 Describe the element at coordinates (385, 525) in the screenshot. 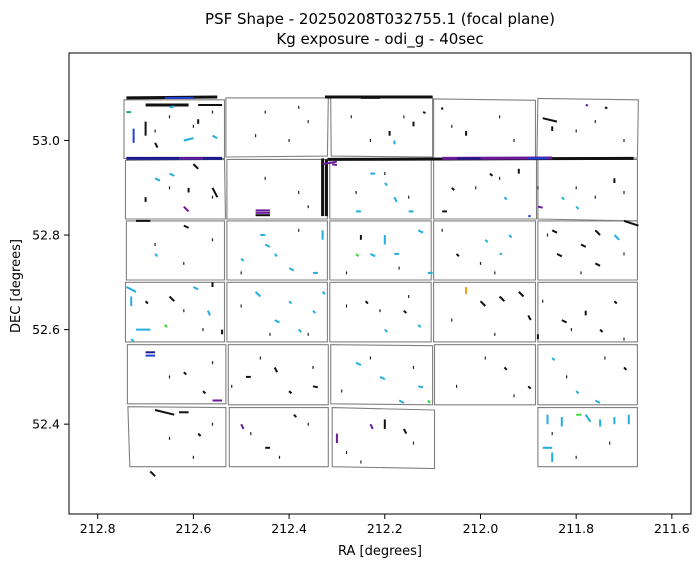

I see `x-axis: 212.8 212.6 212.4 212.2 212.0 211.8 211.6` at that location.